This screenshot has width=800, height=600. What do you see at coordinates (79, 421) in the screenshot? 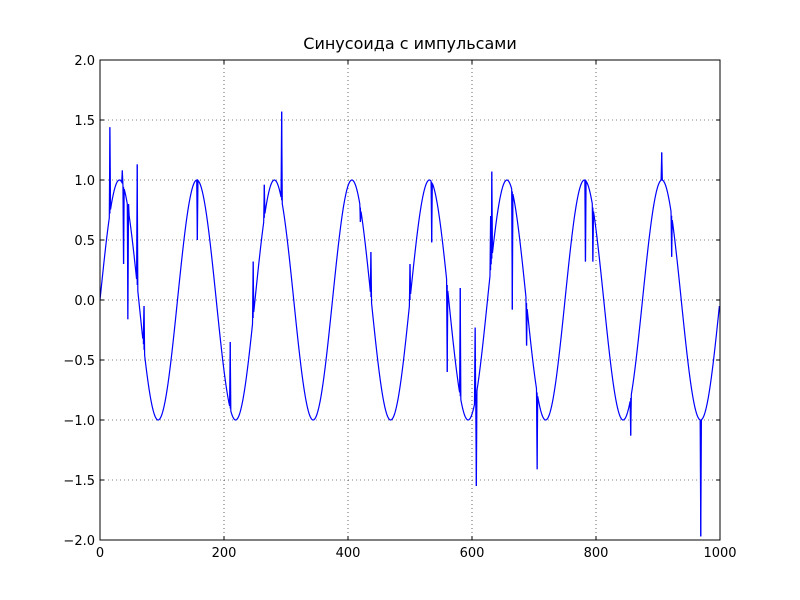
I see `y-tick-label: −1.0` at bounding box center [79, 421].